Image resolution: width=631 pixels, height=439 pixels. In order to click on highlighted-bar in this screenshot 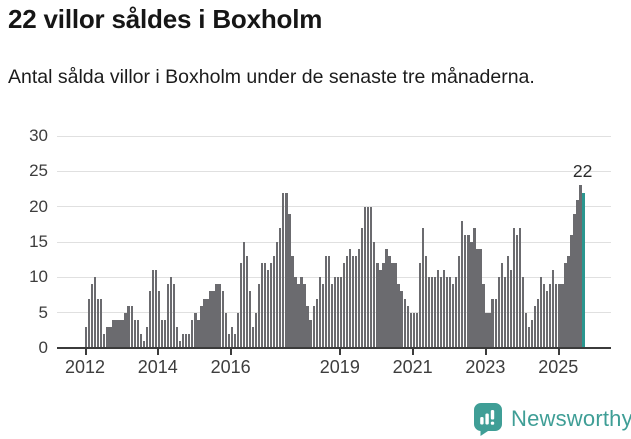, I will do `click(583, 270)`.